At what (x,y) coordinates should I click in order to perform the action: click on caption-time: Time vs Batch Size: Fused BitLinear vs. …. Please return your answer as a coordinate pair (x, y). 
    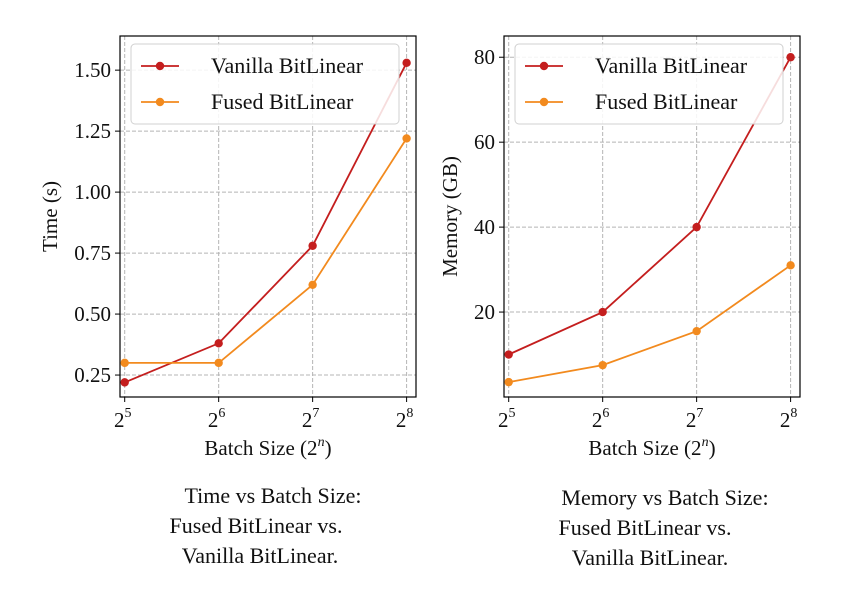
    Looking at the image, I should click on (265, 526).